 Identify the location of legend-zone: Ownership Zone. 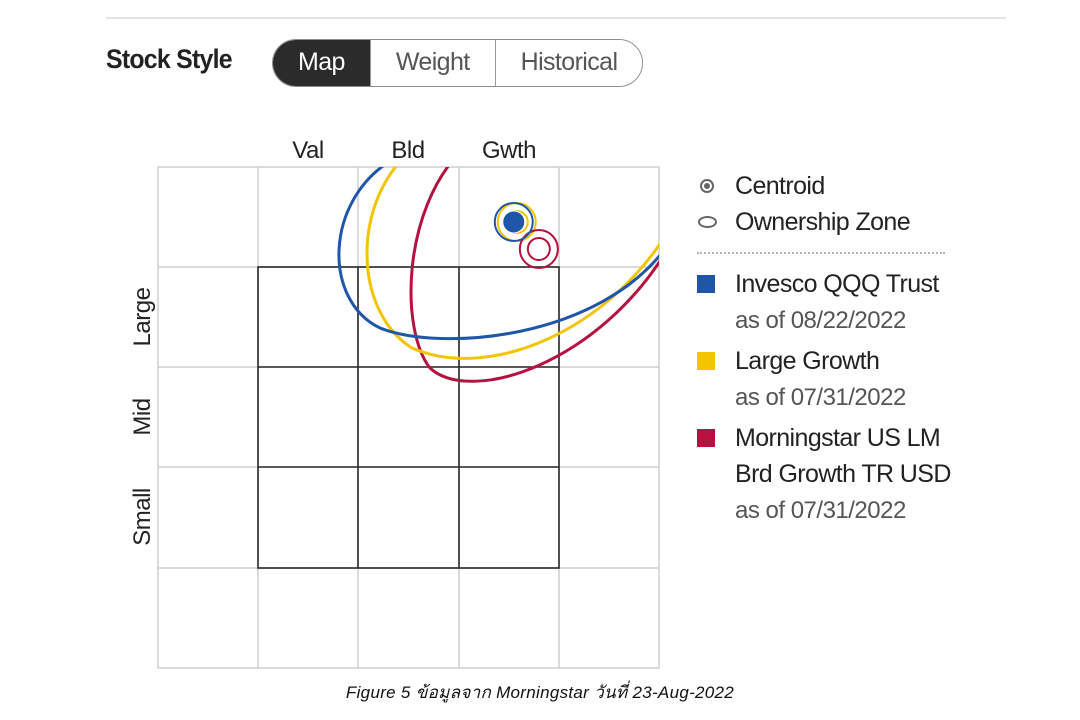
(832, 222).